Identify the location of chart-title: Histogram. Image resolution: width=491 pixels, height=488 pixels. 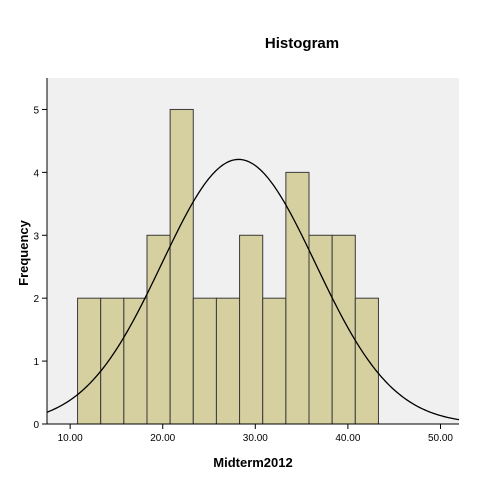
(302, 43).